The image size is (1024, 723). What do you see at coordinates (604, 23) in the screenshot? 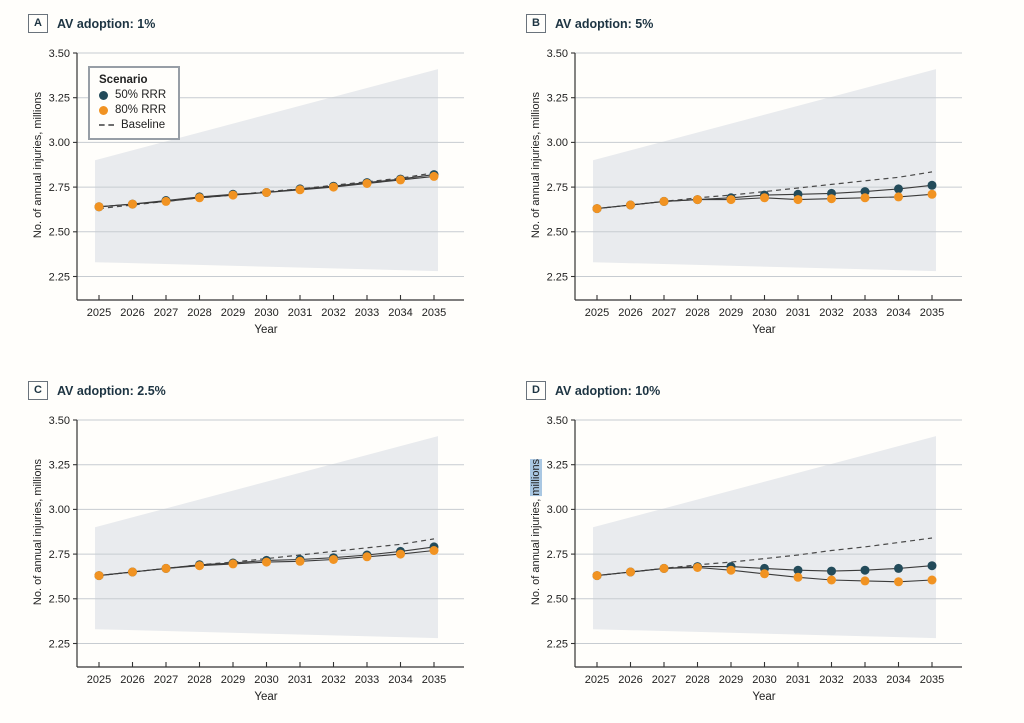
I see `panel-title: AV adoption: 5%` at bounding box center [604, 23].